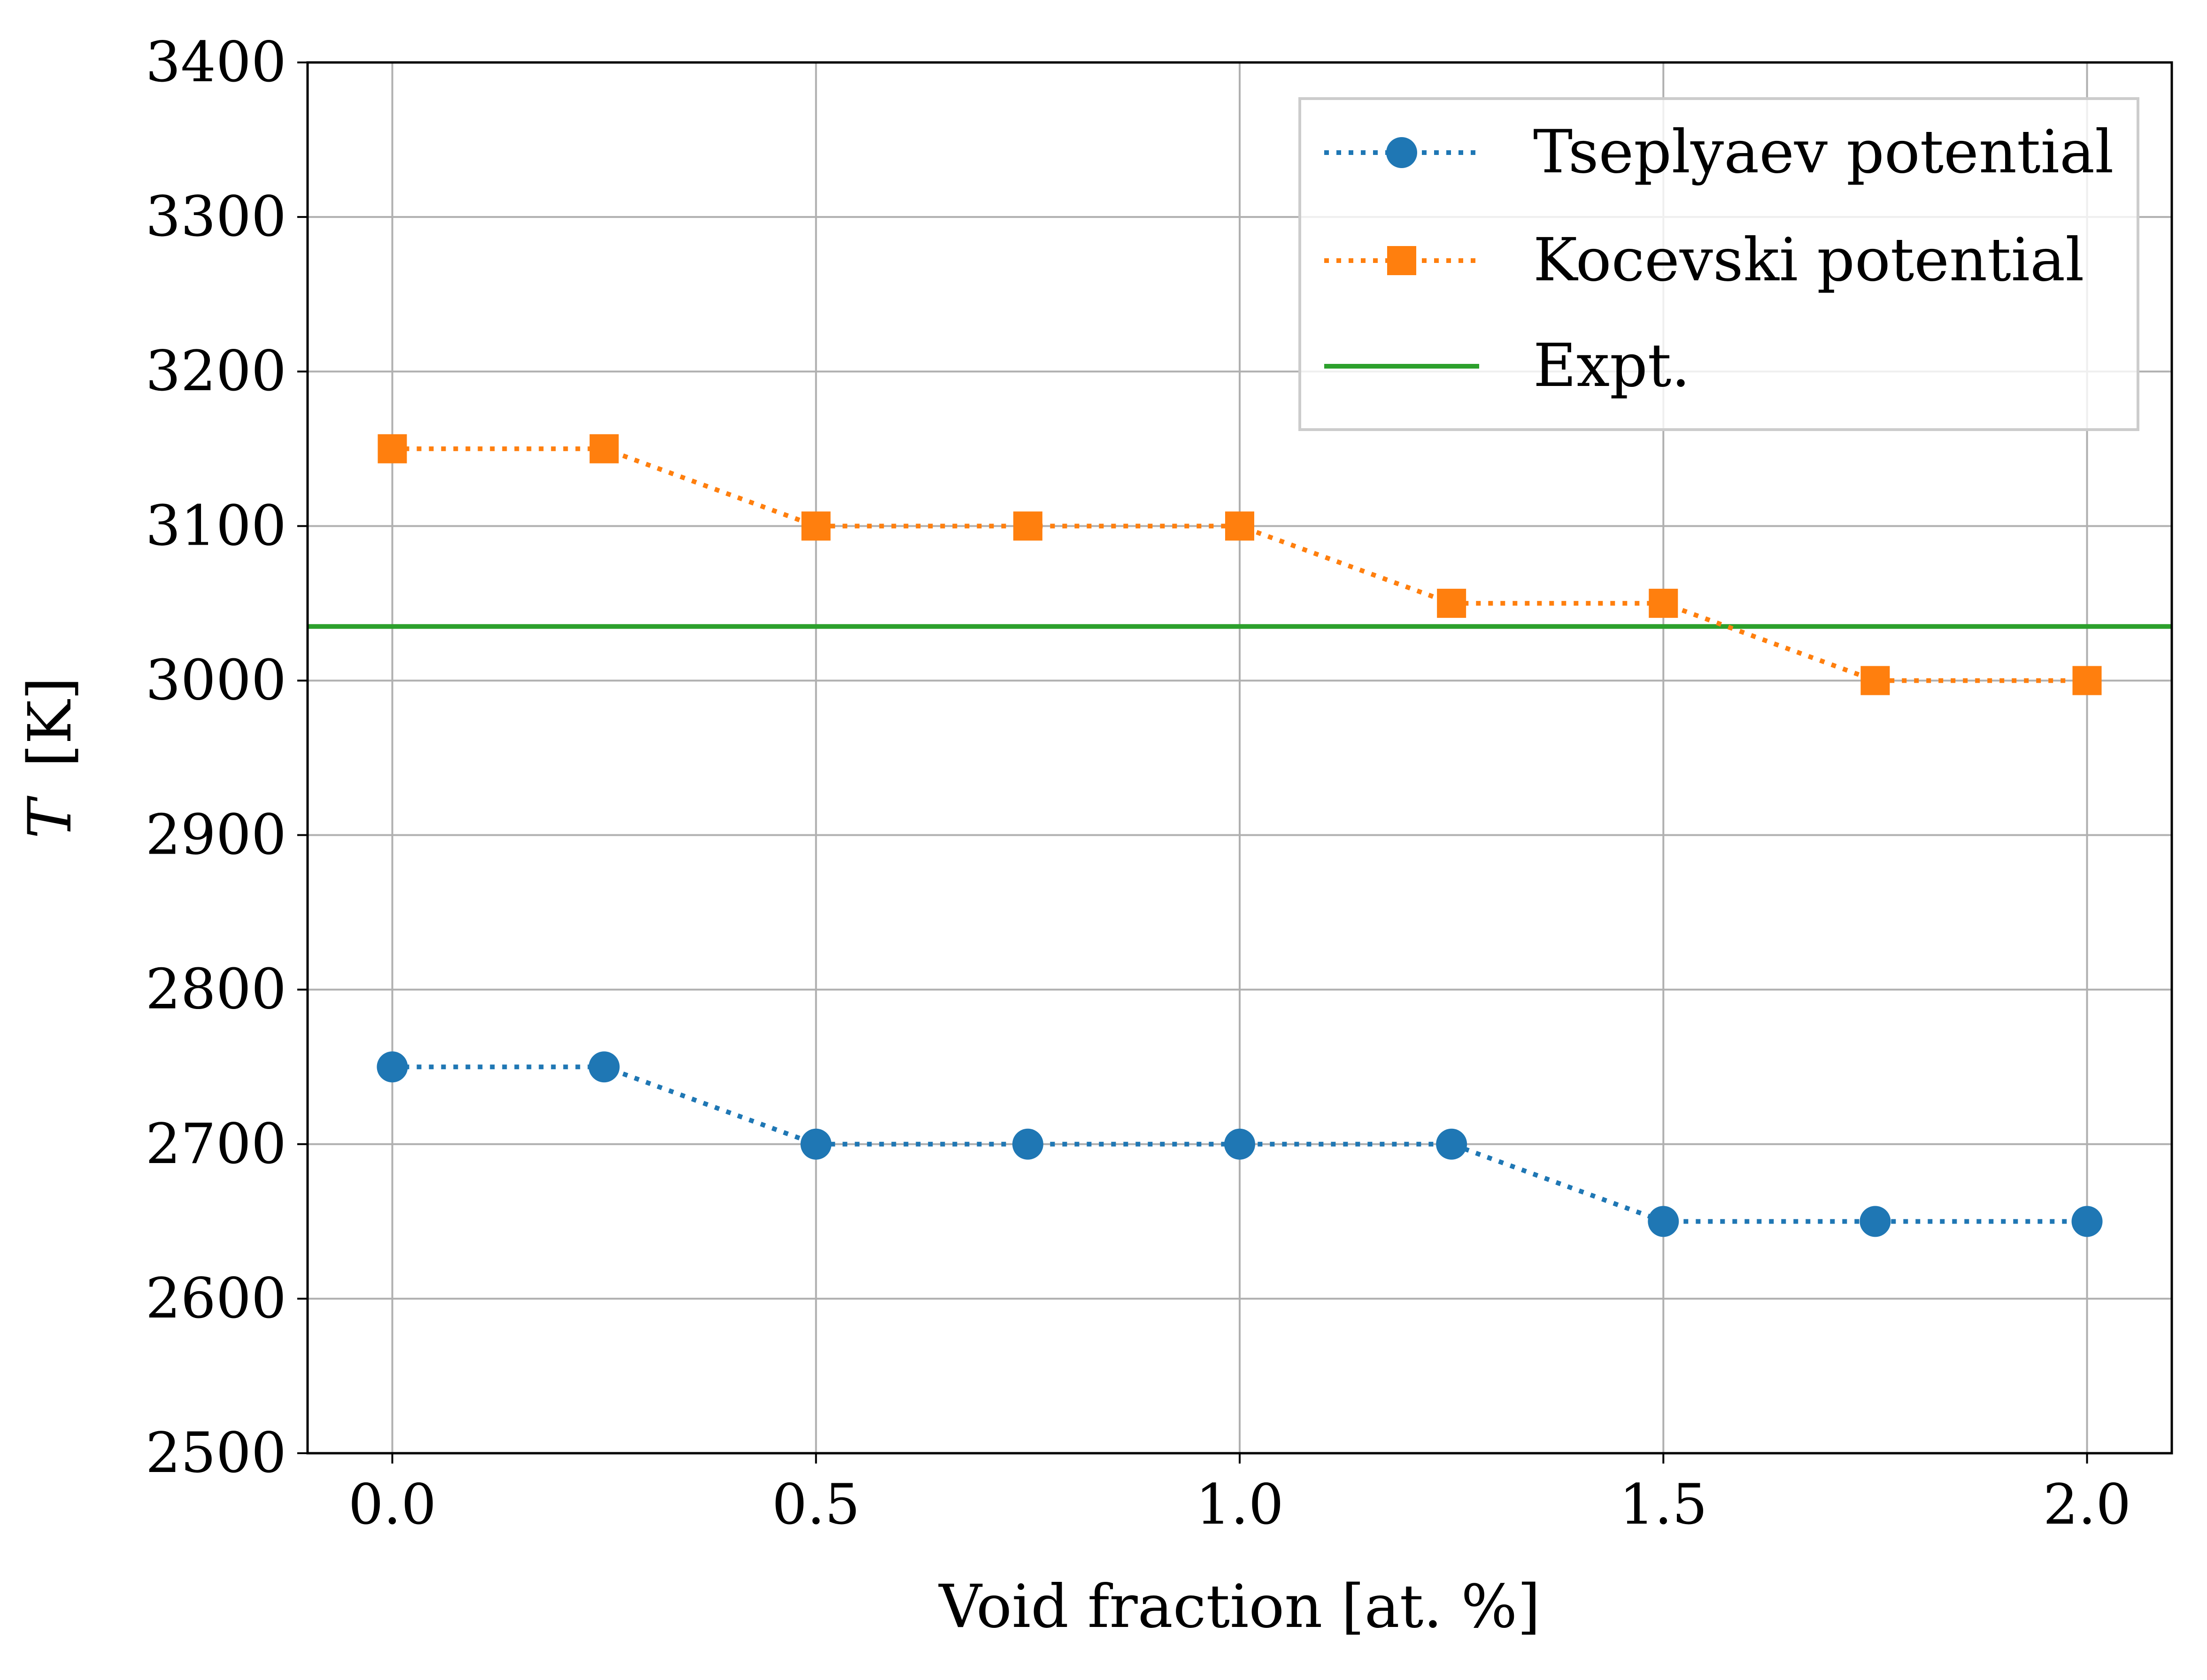  I want to click on x-tick-label: 1.0, so click(1240, 1504).